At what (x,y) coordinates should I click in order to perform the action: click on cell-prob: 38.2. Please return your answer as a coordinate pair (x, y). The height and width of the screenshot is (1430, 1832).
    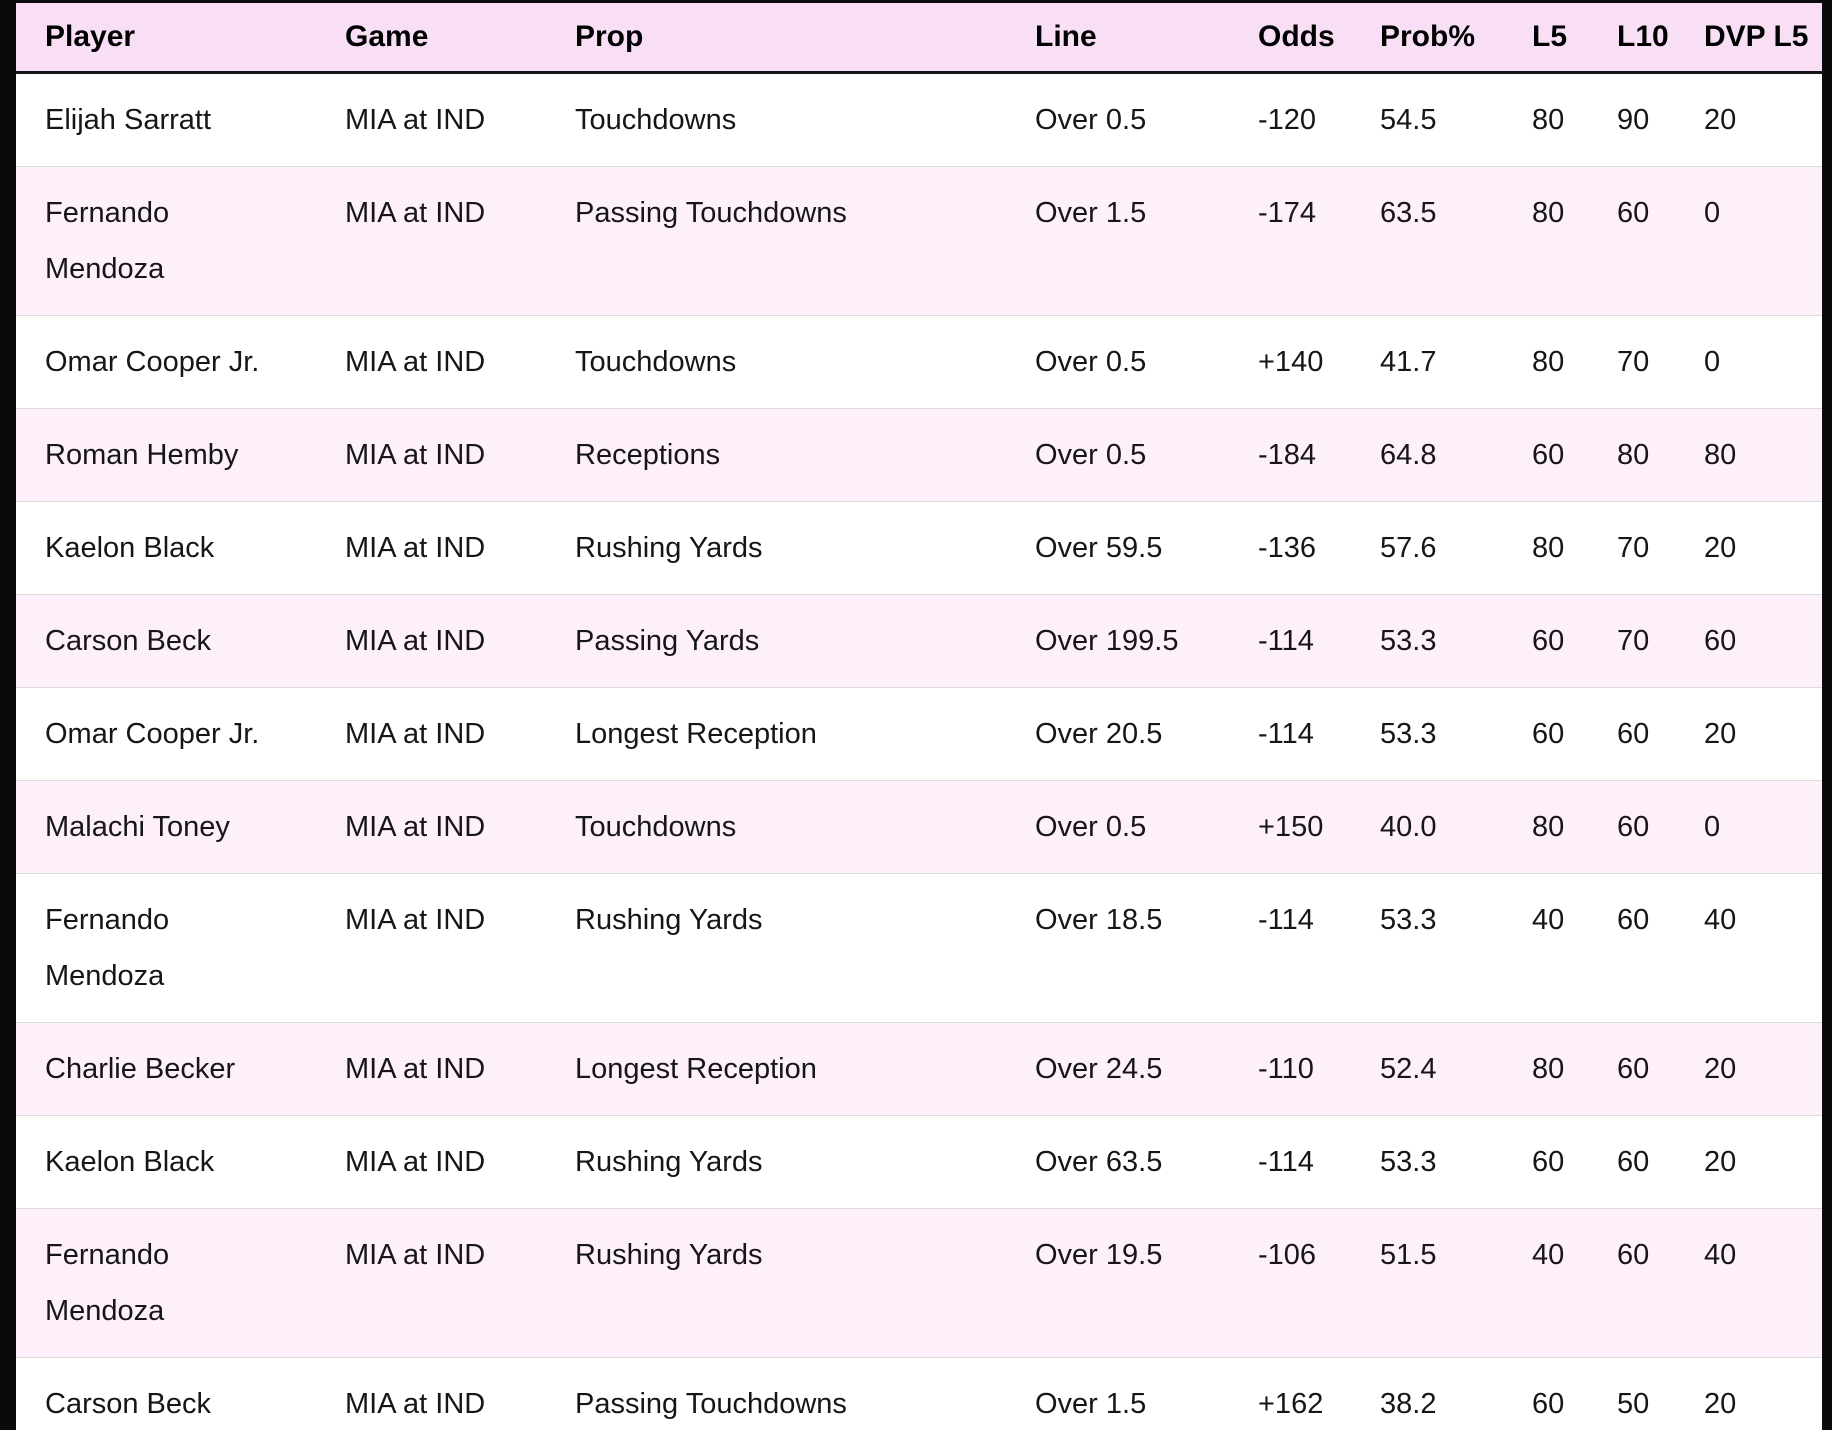
    Looking at the image, I should click on (1436, 1393).